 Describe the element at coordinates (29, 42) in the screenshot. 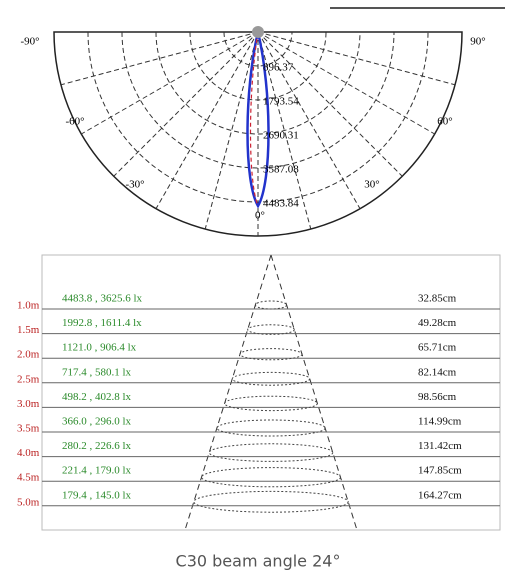

I see `angle-label: -90°` at that location.